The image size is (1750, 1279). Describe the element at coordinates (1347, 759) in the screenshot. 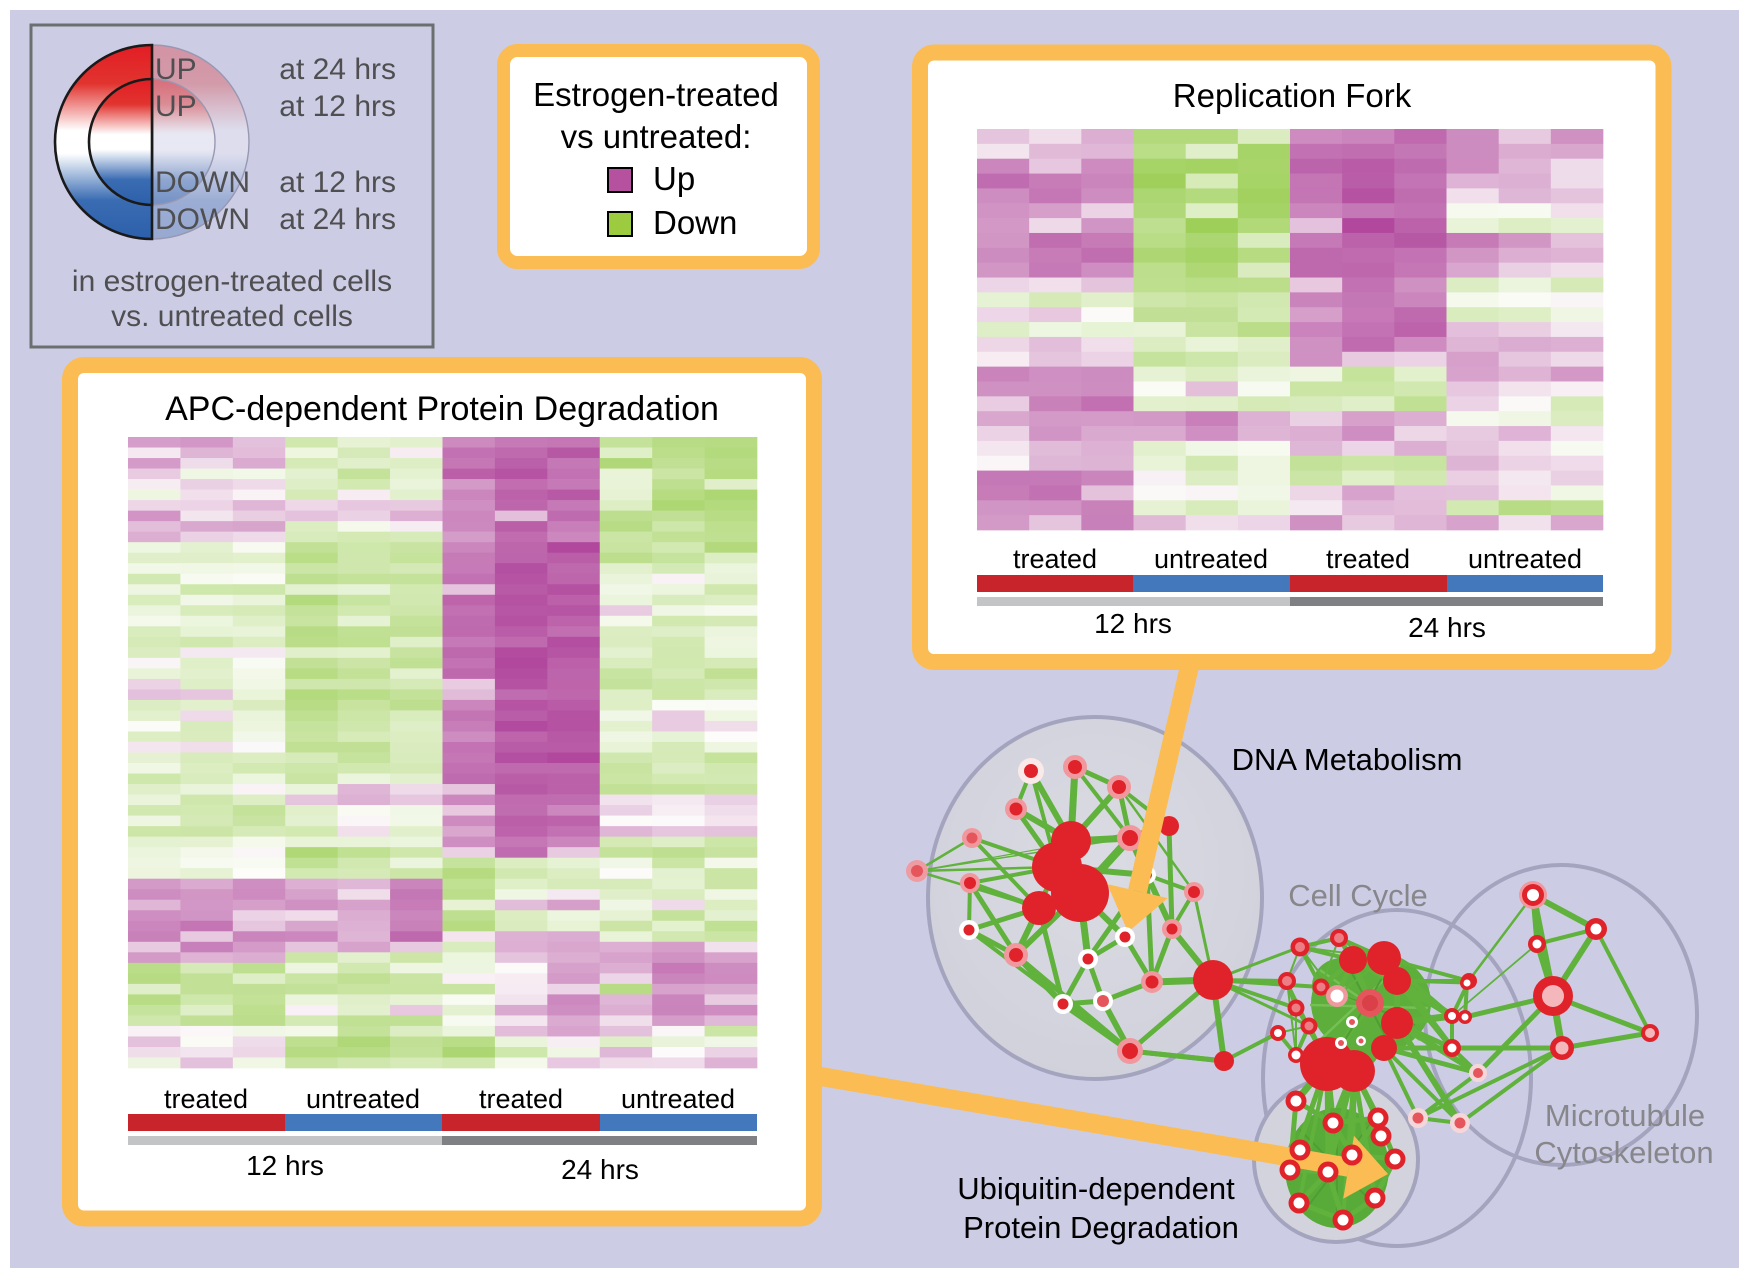

I see `svg-text: DNA Metabolism` at that location.